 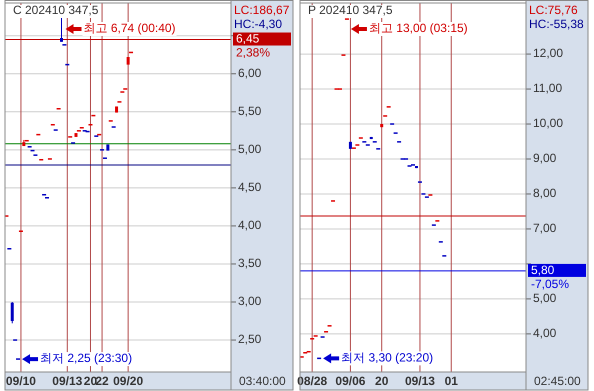 I want to click on x-tick-label: 09/20, so click(x=128, y=381).